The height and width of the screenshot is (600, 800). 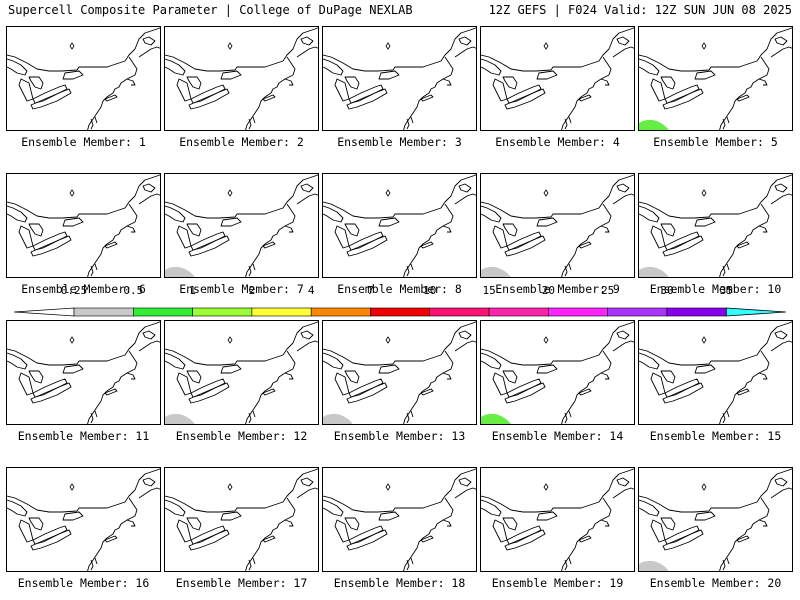 What do you see at coordinates (608, 290) in the screenshot?
I see `colorbar-tick-label: 25` at bounding box center [608, 290].